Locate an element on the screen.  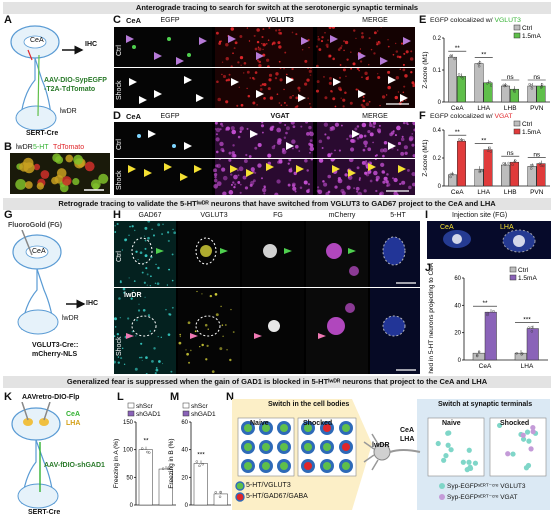
panel-a-virus: AAV-DIO-SypEGFP -T2A-TdTomato is located at coordinates (75, 85).